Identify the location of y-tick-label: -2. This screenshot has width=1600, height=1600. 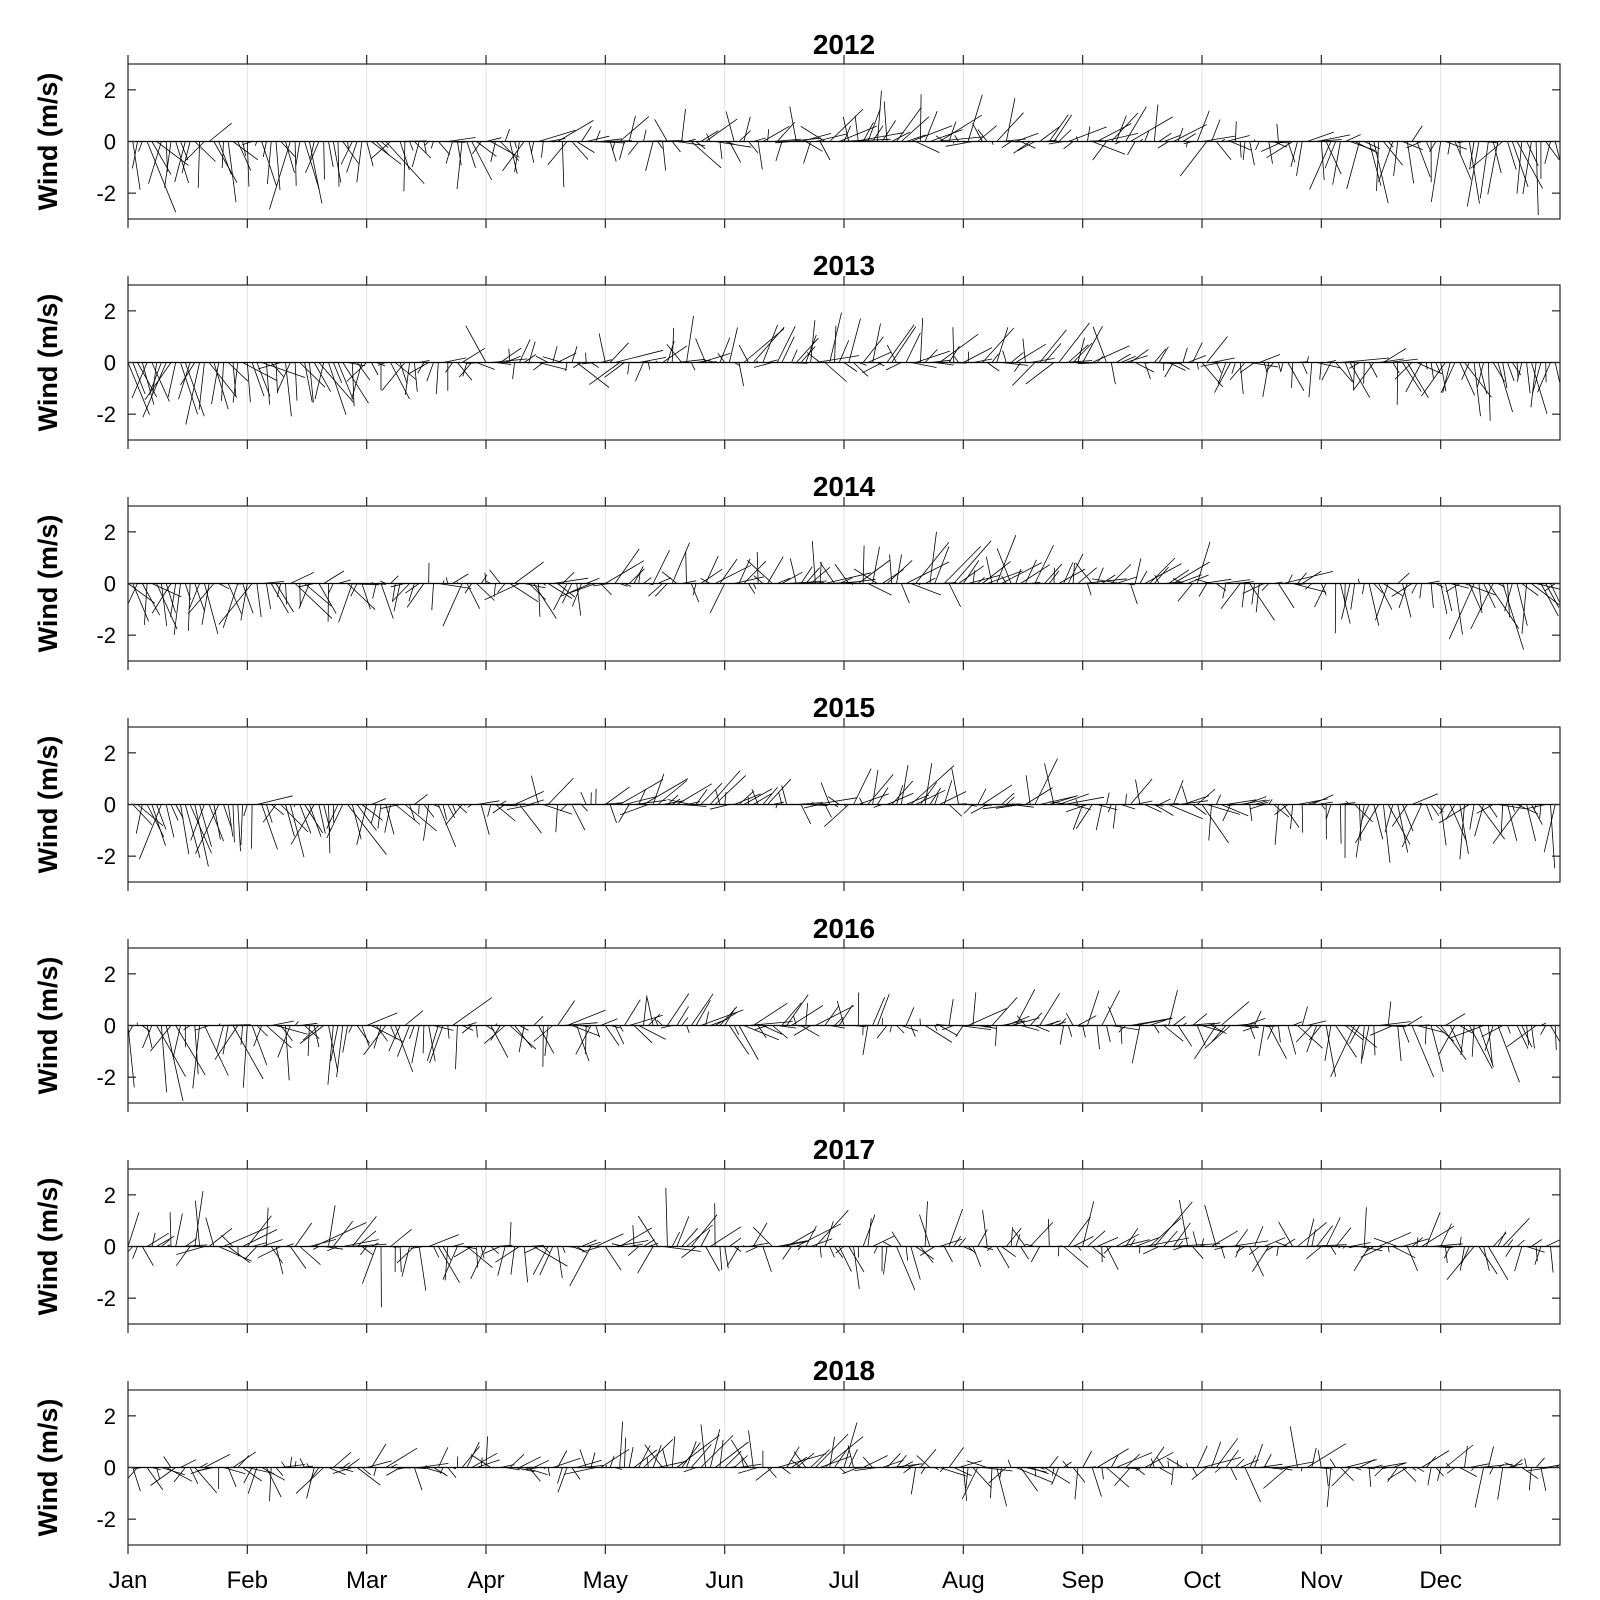
(106, 1077).